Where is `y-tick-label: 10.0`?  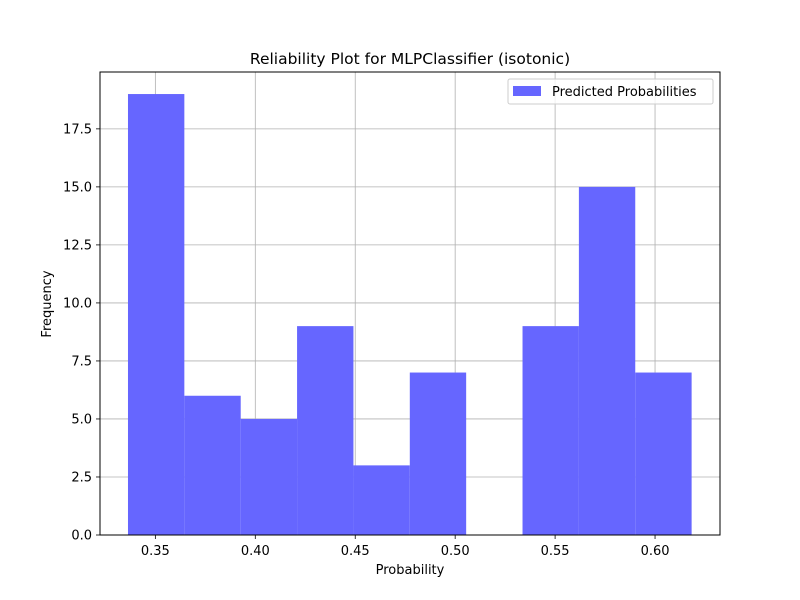 y-tick-label: 10.0 is located at coordinates (77, 303).